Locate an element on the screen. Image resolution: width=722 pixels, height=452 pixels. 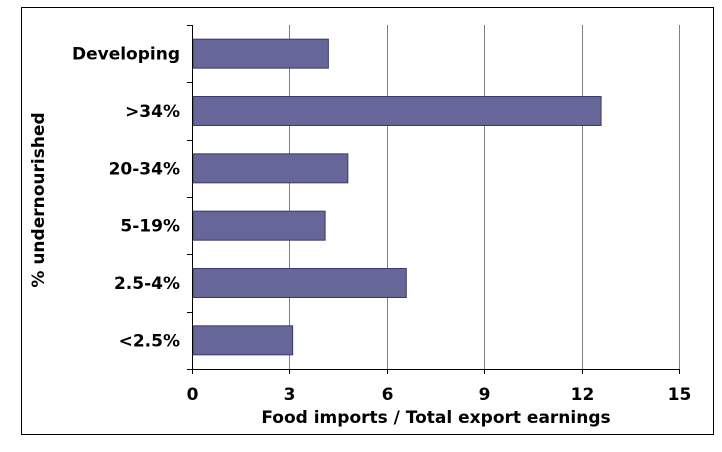
category-label: <2.5% is located at coordinates (149, 341).